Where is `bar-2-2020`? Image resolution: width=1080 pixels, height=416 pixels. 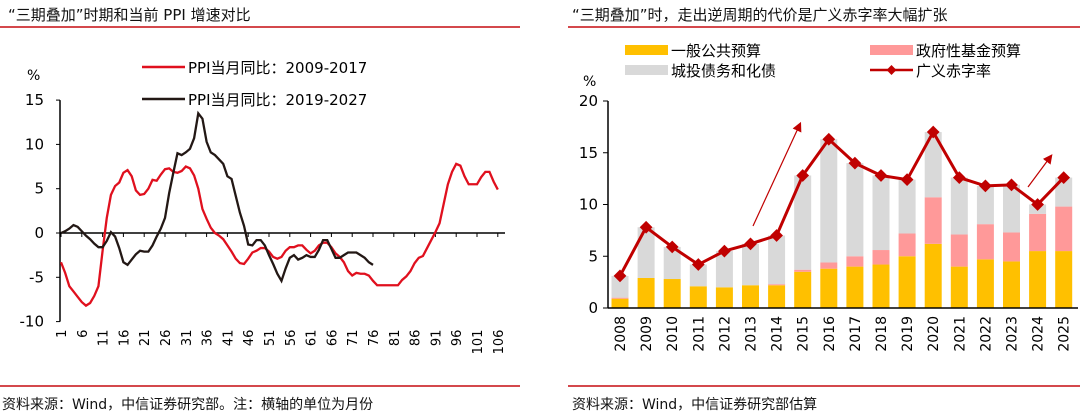
bar-2-2020 is located at coordinates (933, 220).